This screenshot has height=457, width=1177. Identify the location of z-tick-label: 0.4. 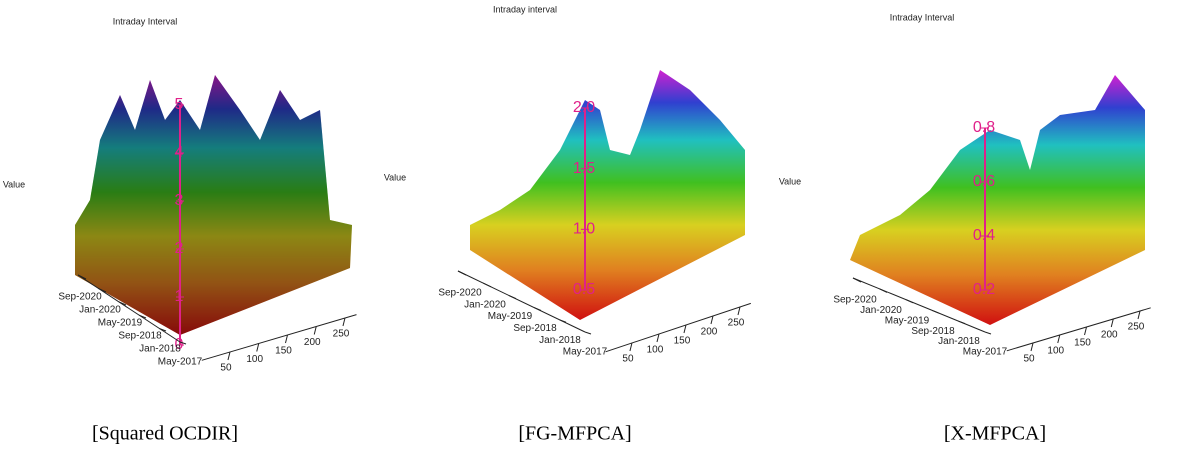
(984, 235).